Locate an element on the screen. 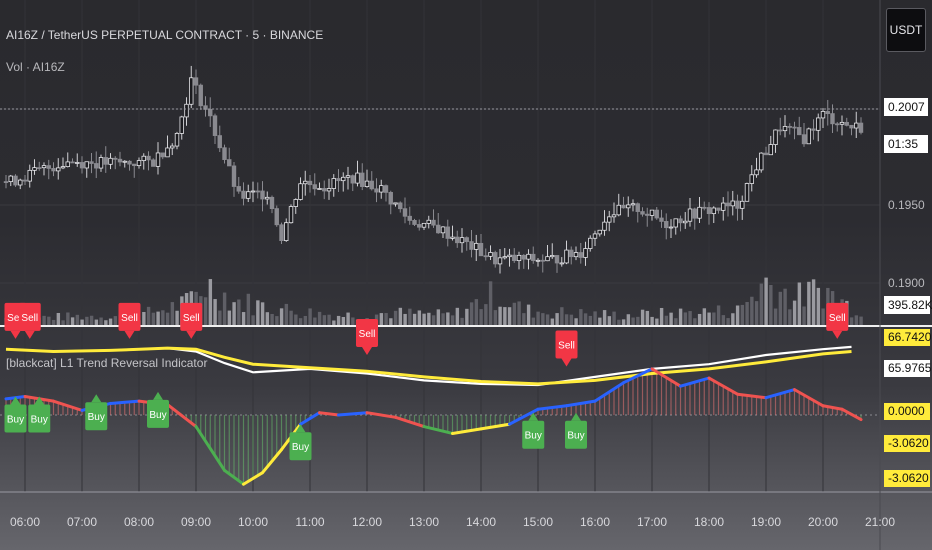 The width and height of the screenshot is (932, 550). signal-box is located at coordinates (96, 416).